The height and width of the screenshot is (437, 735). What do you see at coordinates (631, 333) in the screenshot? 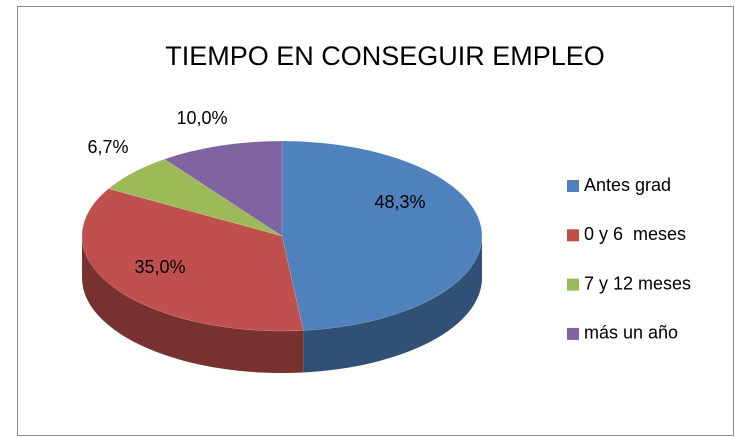
I see `legend-label: más un año` at bounding box center [631, 333].